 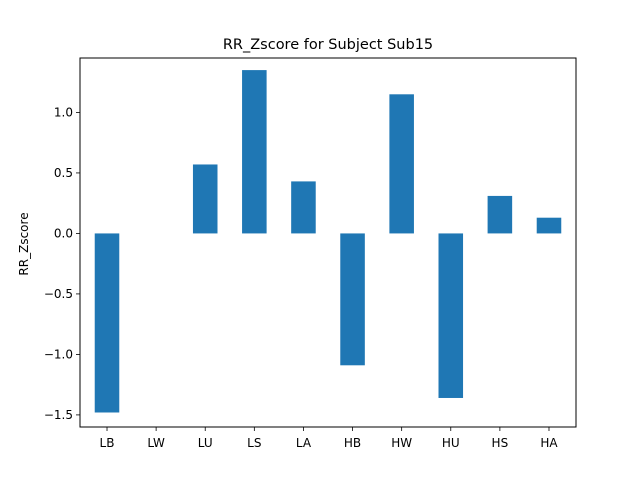 I want to click on y-axis-label: RR_Zscore, so click(x=24, y=243).